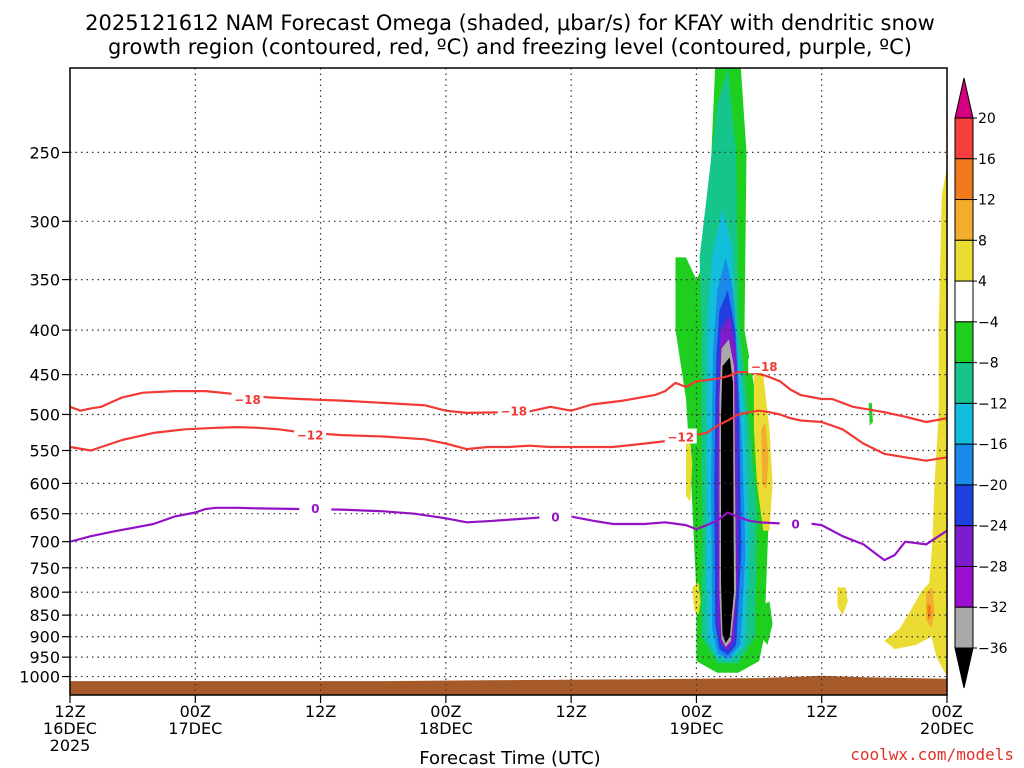 This screenshot has width=1024, height=768. I want to click on colorbar-label-5: −4, so click(988, 323).